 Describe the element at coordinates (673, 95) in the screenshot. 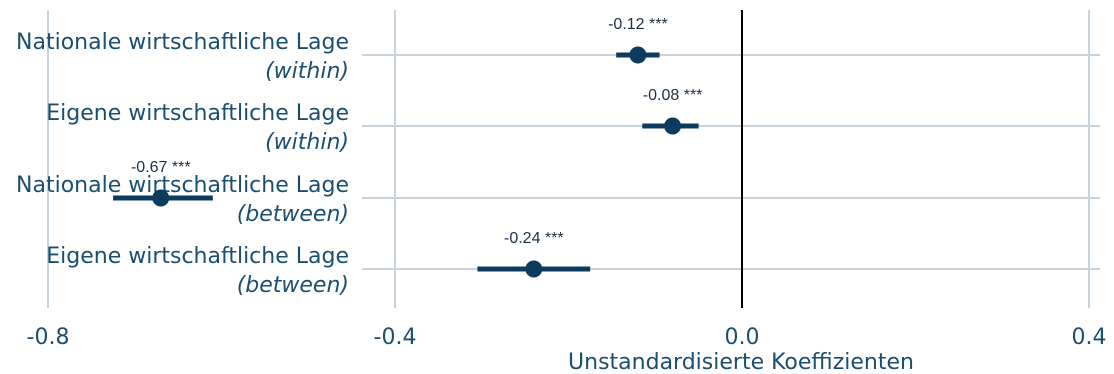

I see `data-label: -0.08 ***` at that location.